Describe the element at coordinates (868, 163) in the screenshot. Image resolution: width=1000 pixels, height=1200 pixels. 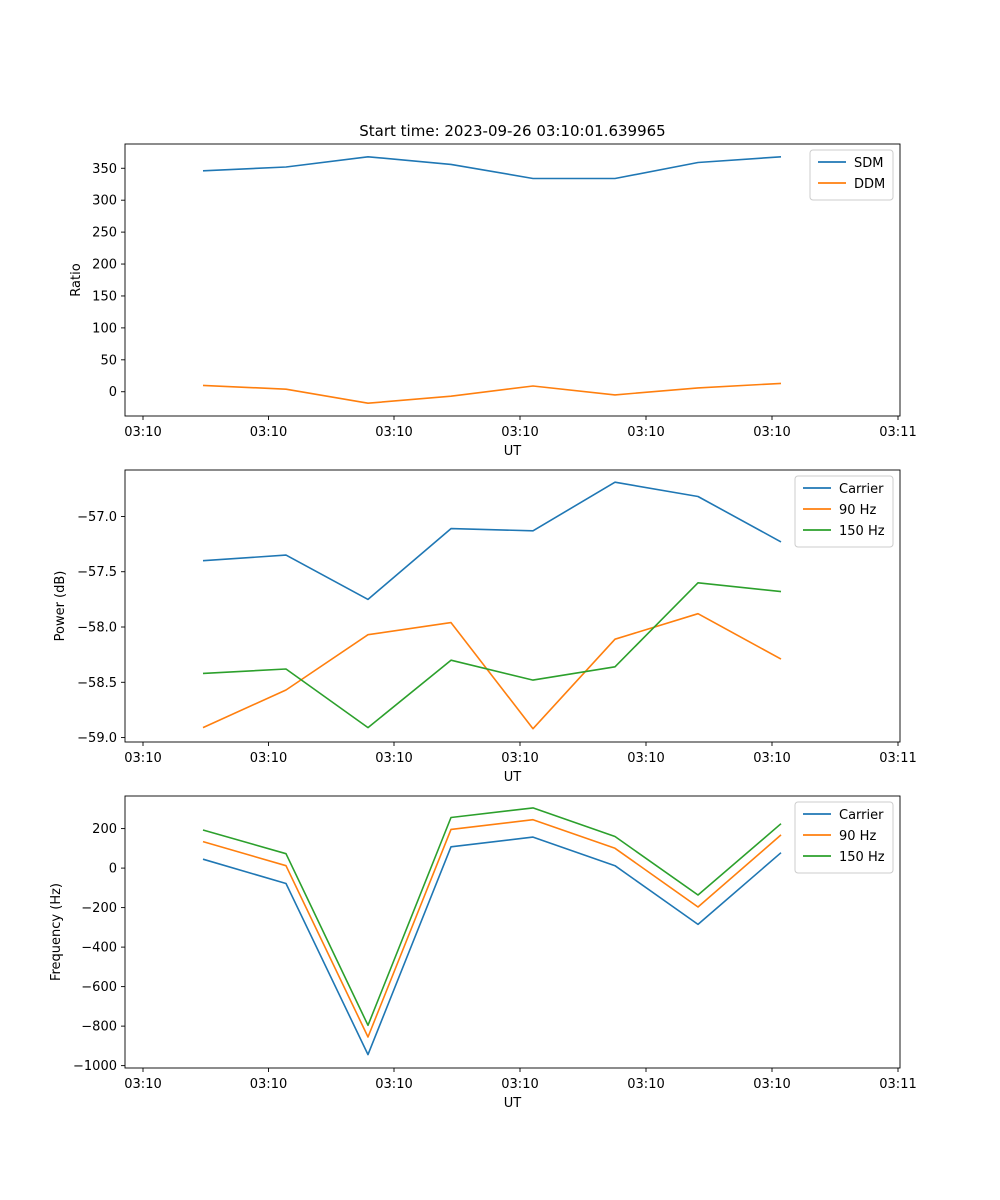
I see `legend-label: SDM` at that location.